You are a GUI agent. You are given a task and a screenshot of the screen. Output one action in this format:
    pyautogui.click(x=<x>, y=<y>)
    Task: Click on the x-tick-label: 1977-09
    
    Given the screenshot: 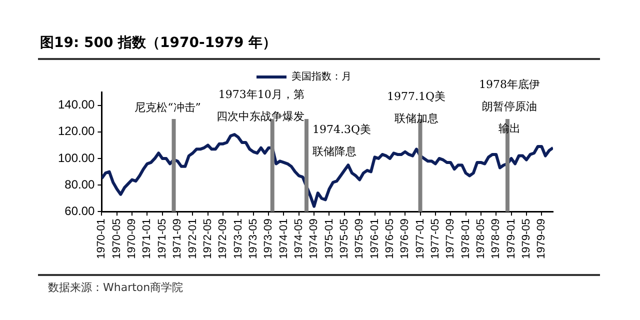 What is the action you would take?
    pyautogui.click(x=450, y=239)
    